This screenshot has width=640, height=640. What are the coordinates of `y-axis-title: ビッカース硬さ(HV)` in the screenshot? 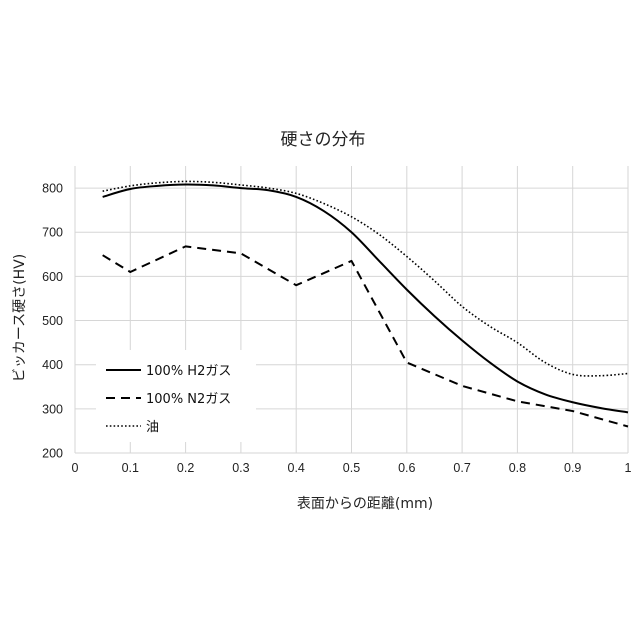 It's located at (20, 318).